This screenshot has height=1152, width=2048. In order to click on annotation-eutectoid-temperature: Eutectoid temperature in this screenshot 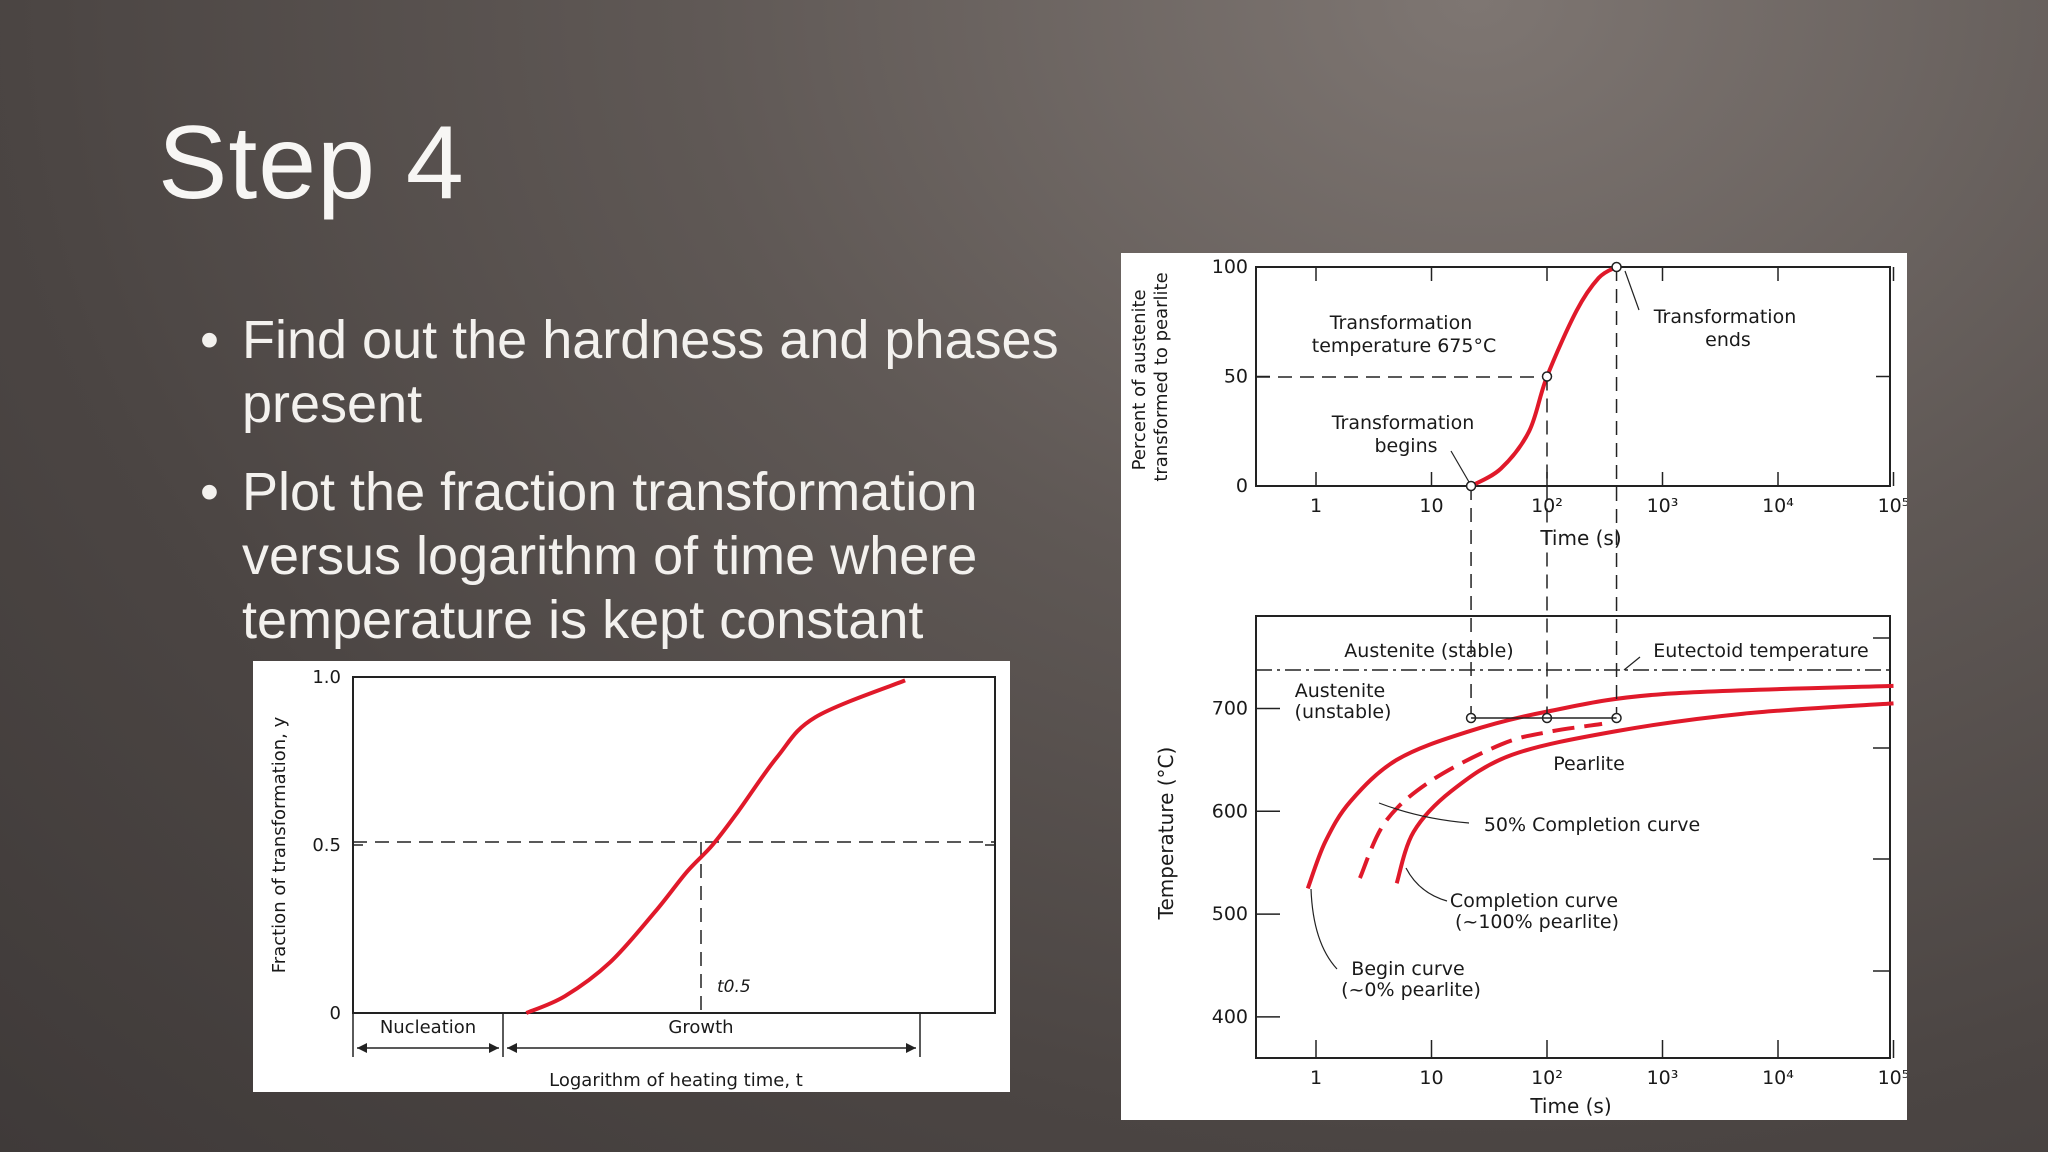, I will do `click(1761, 651)`.